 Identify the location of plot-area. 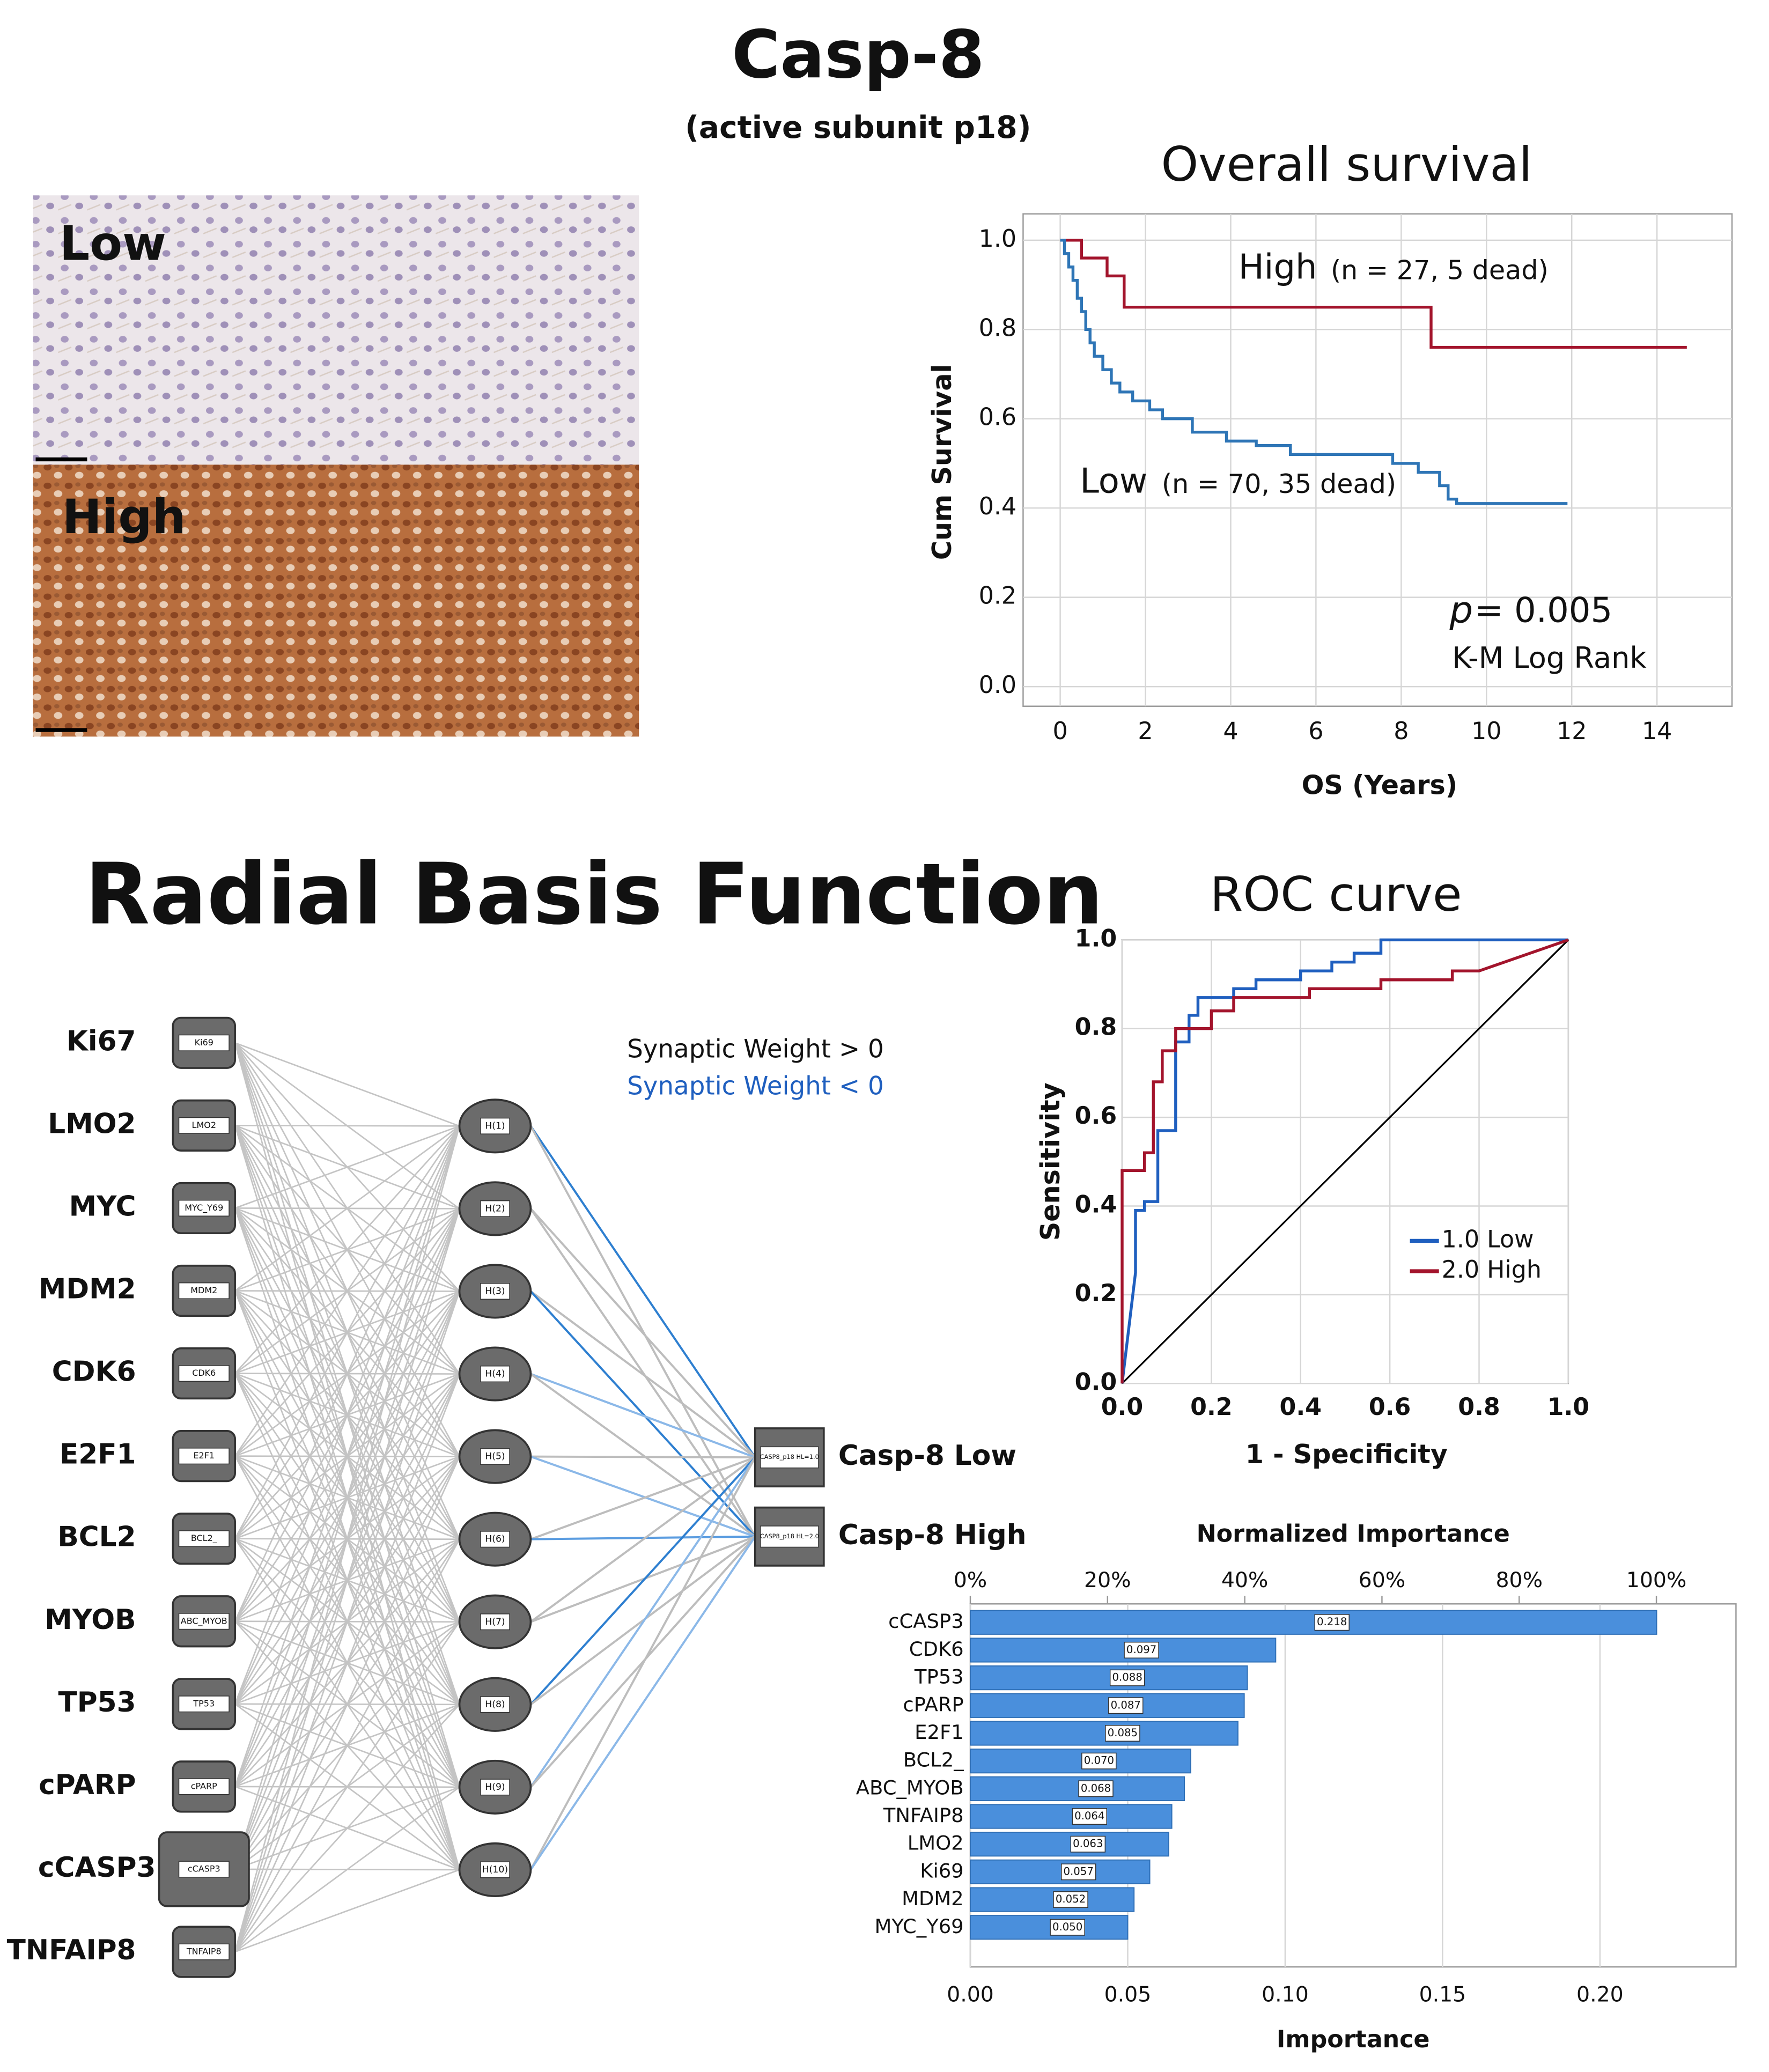
(1377, 460).